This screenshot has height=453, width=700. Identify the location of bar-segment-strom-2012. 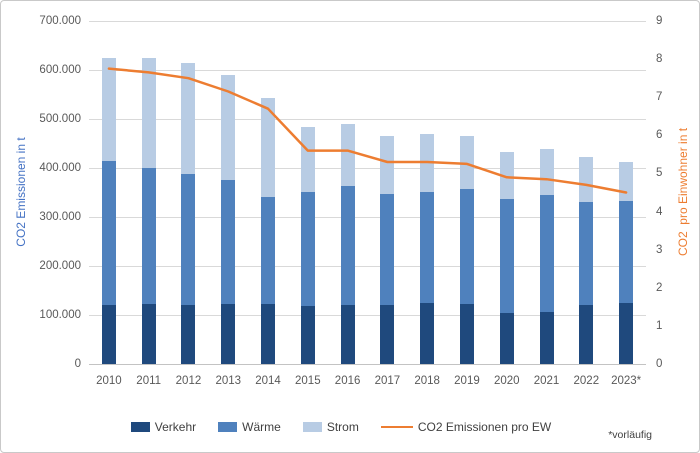
(188, 119).